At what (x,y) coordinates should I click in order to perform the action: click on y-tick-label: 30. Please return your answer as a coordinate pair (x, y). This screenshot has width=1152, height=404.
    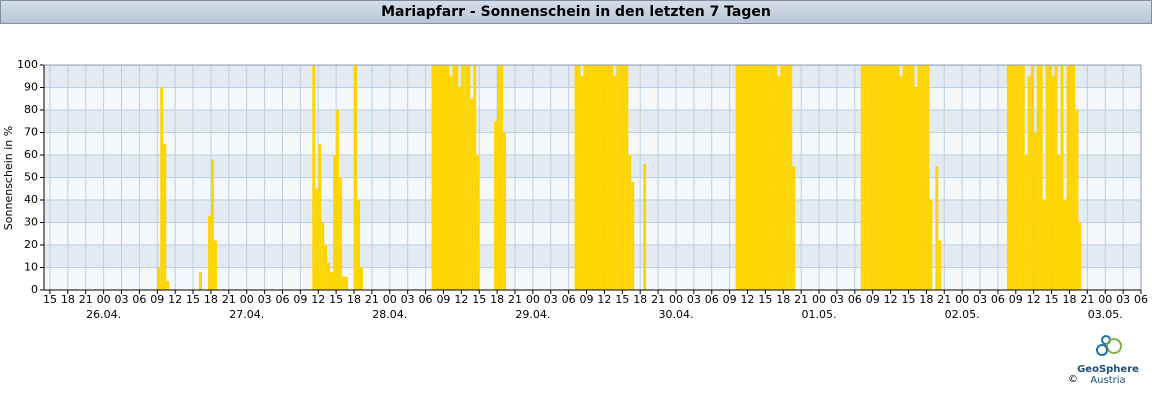
    Looking at the image, I should click on (31, 222).